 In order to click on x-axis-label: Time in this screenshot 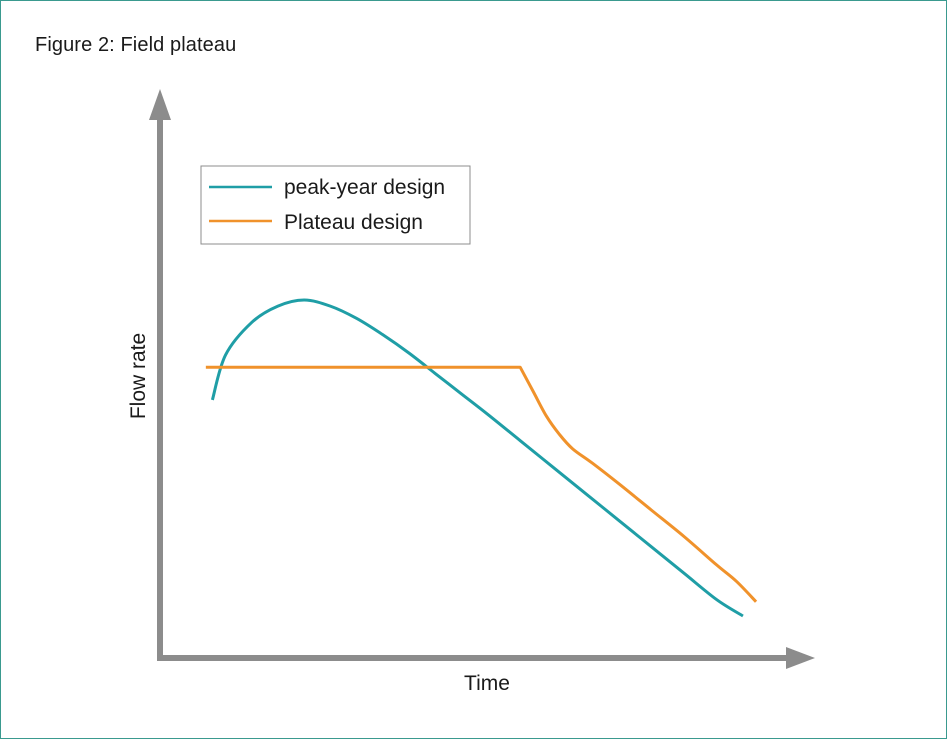, I will do `click(487, 683)`.